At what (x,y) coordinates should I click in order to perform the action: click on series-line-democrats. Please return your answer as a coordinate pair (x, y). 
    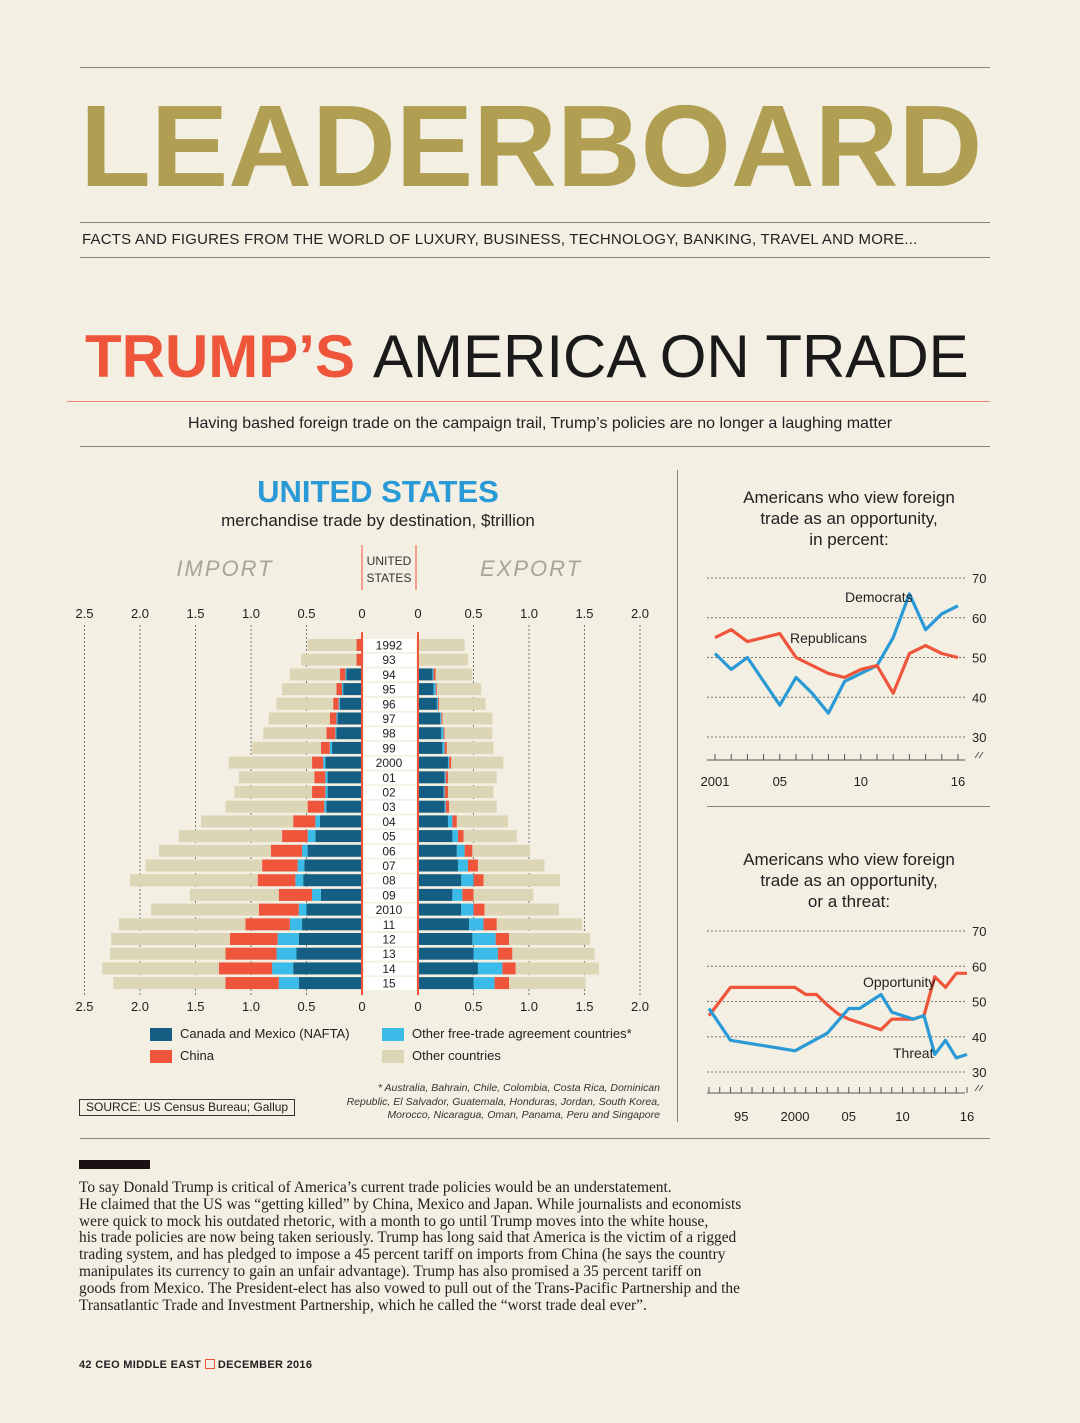
    Looking at the image, I should click on (836, 653).